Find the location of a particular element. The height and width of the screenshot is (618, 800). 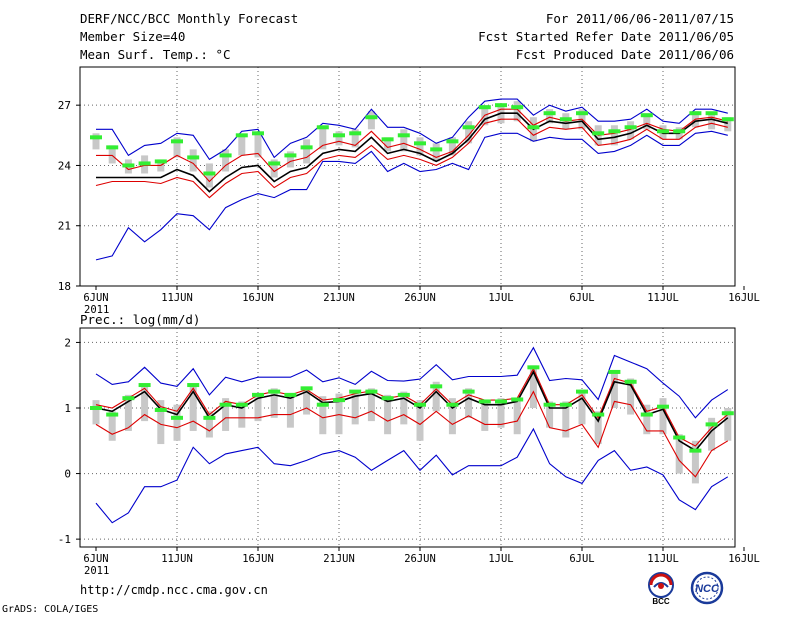

x-year-label: 2011 is located at coordinates (96, 310).